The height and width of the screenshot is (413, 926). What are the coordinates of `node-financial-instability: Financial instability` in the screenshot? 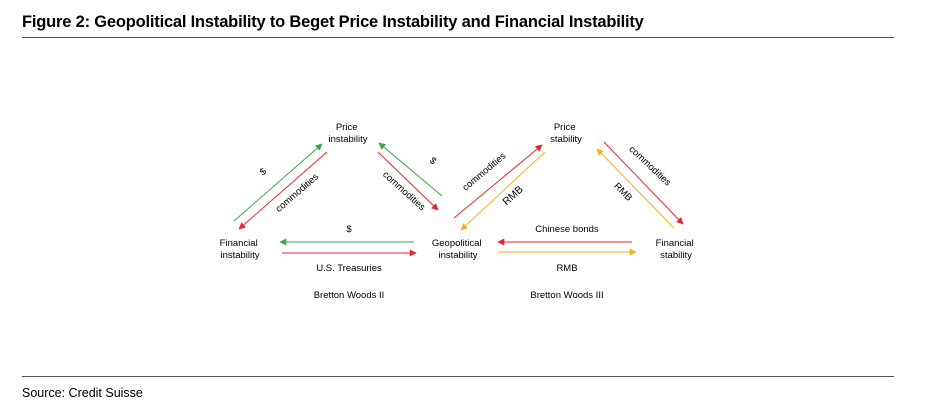 It's located at (240, 249).